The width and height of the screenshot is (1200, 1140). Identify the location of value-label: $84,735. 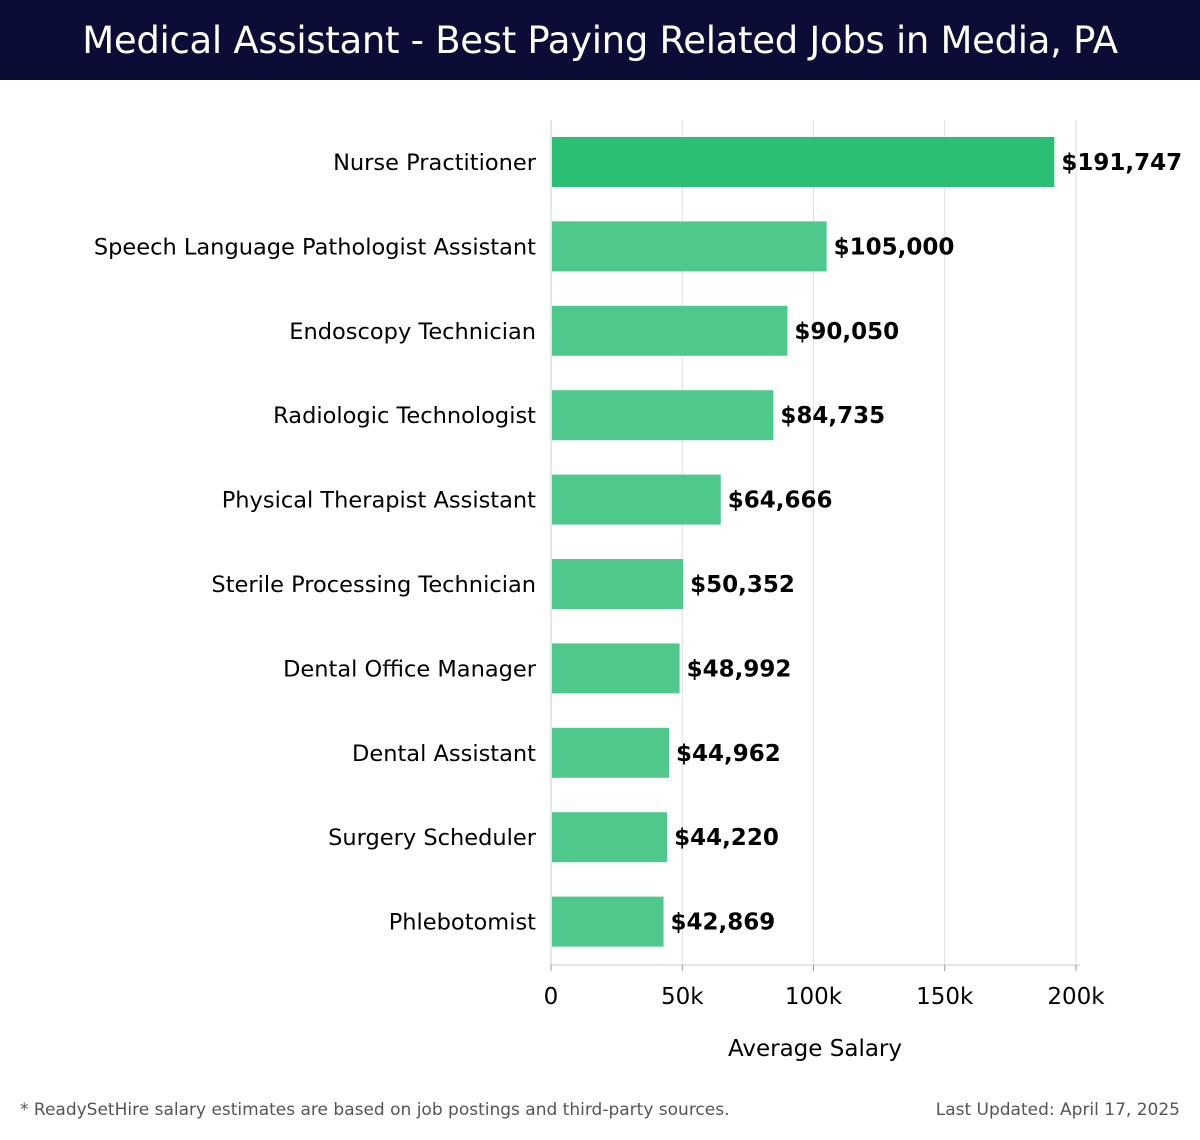
(832, 416).